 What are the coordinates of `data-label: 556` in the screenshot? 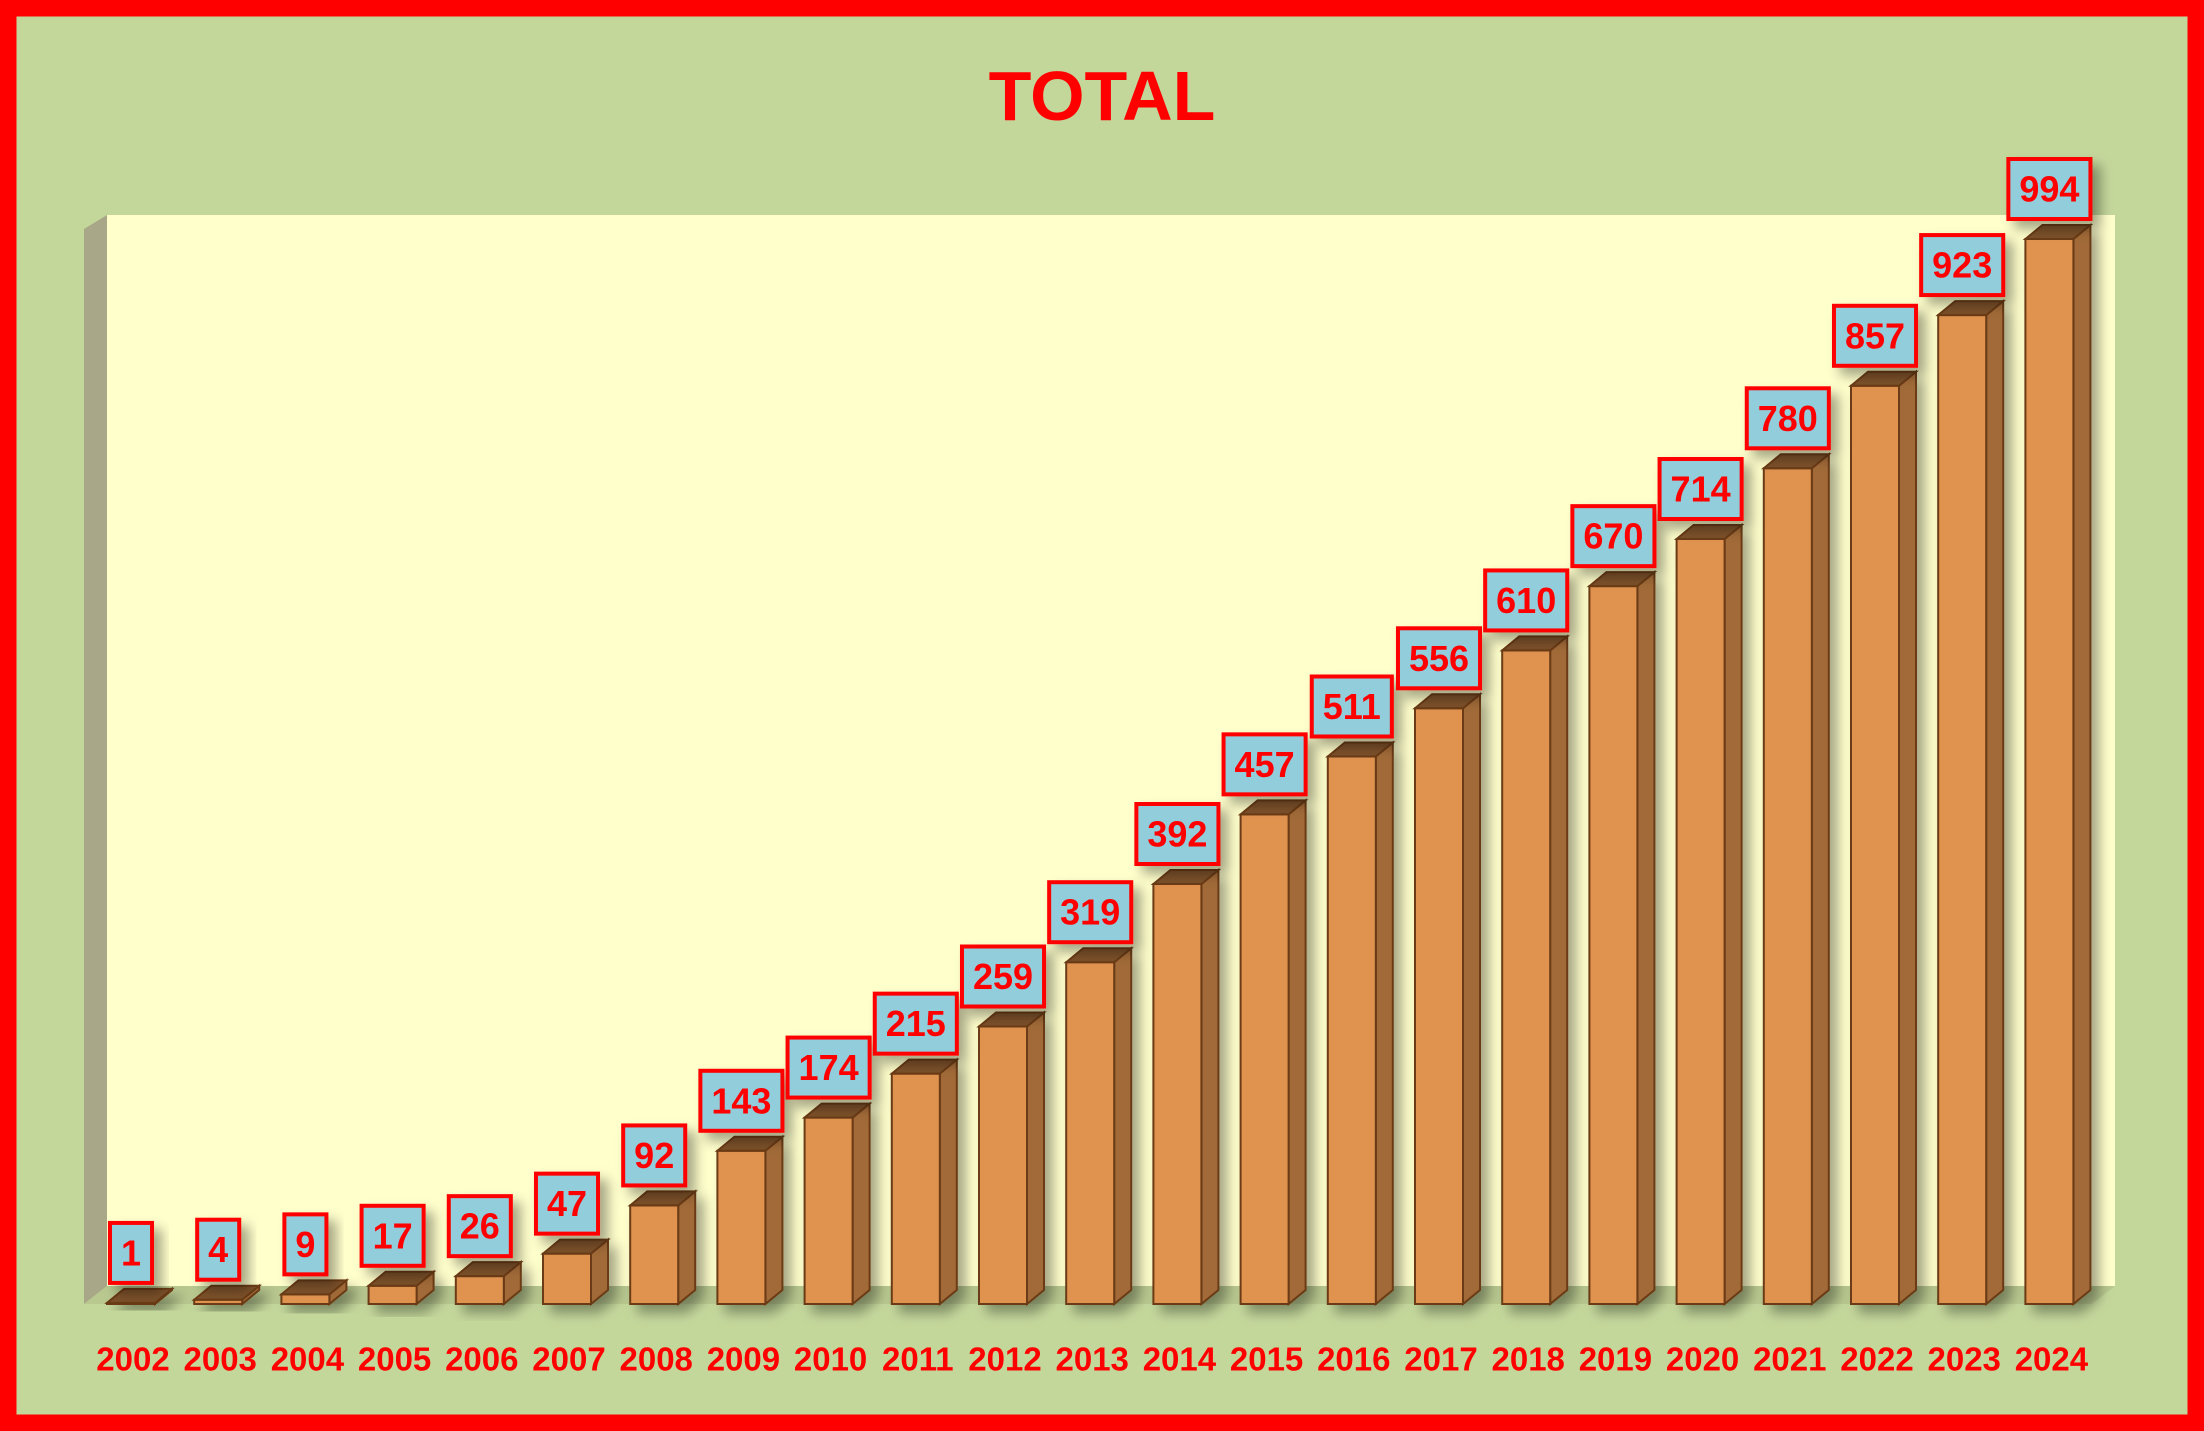 It's located at (1439, 658).